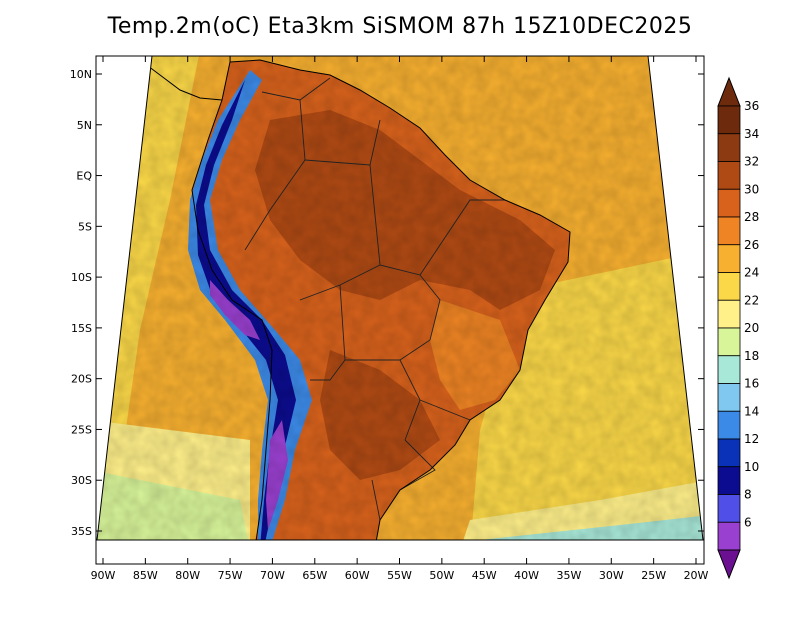  I want to click on lon-tick-label: 60W, so click(357, 575).